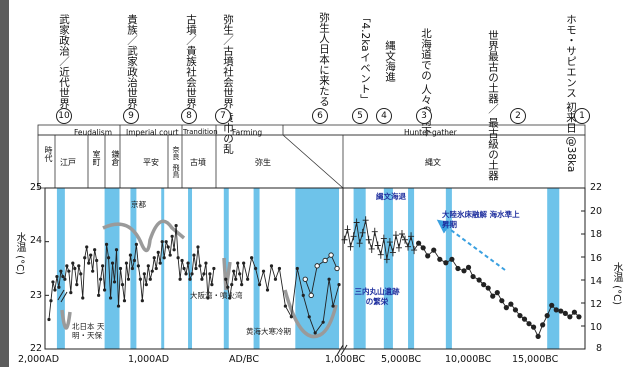 Image resolution: width=627 pixels, height=367 pixels. I want to click on event-7-number: 7, so click(223, 116).